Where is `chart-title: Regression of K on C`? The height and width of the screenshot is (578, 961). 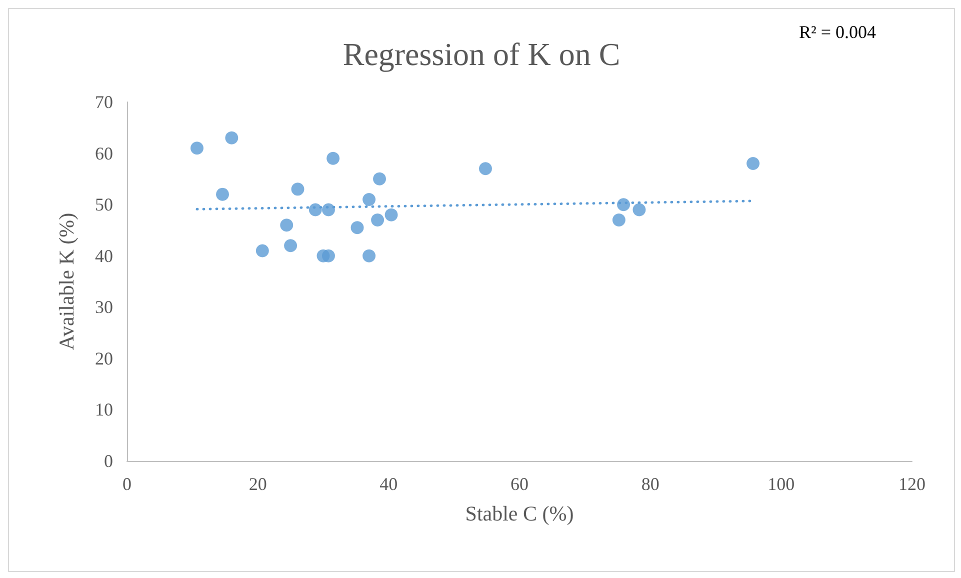
chart-title: Regression of K on C is located at coordinates (481, 54).